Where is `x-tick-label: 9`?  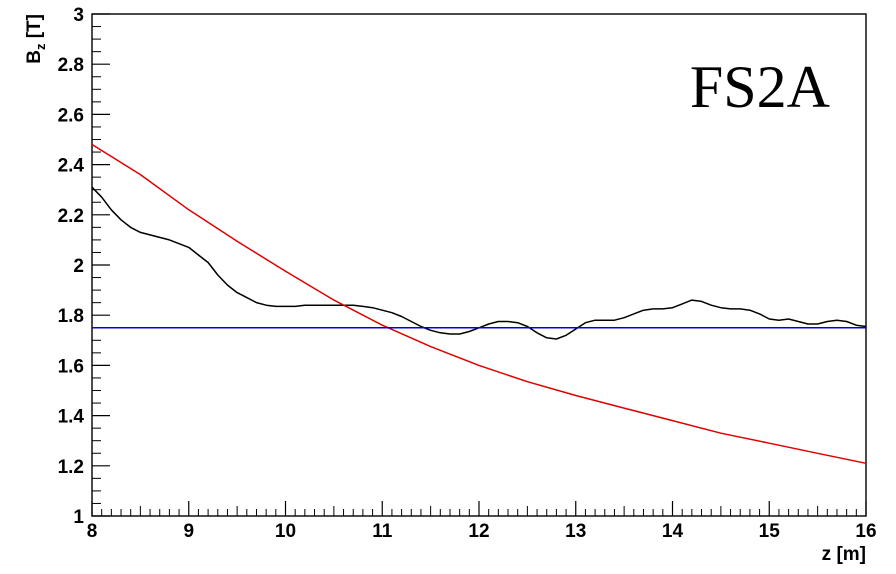
x-tick-label: 9 is located at coordinates (188, 531).